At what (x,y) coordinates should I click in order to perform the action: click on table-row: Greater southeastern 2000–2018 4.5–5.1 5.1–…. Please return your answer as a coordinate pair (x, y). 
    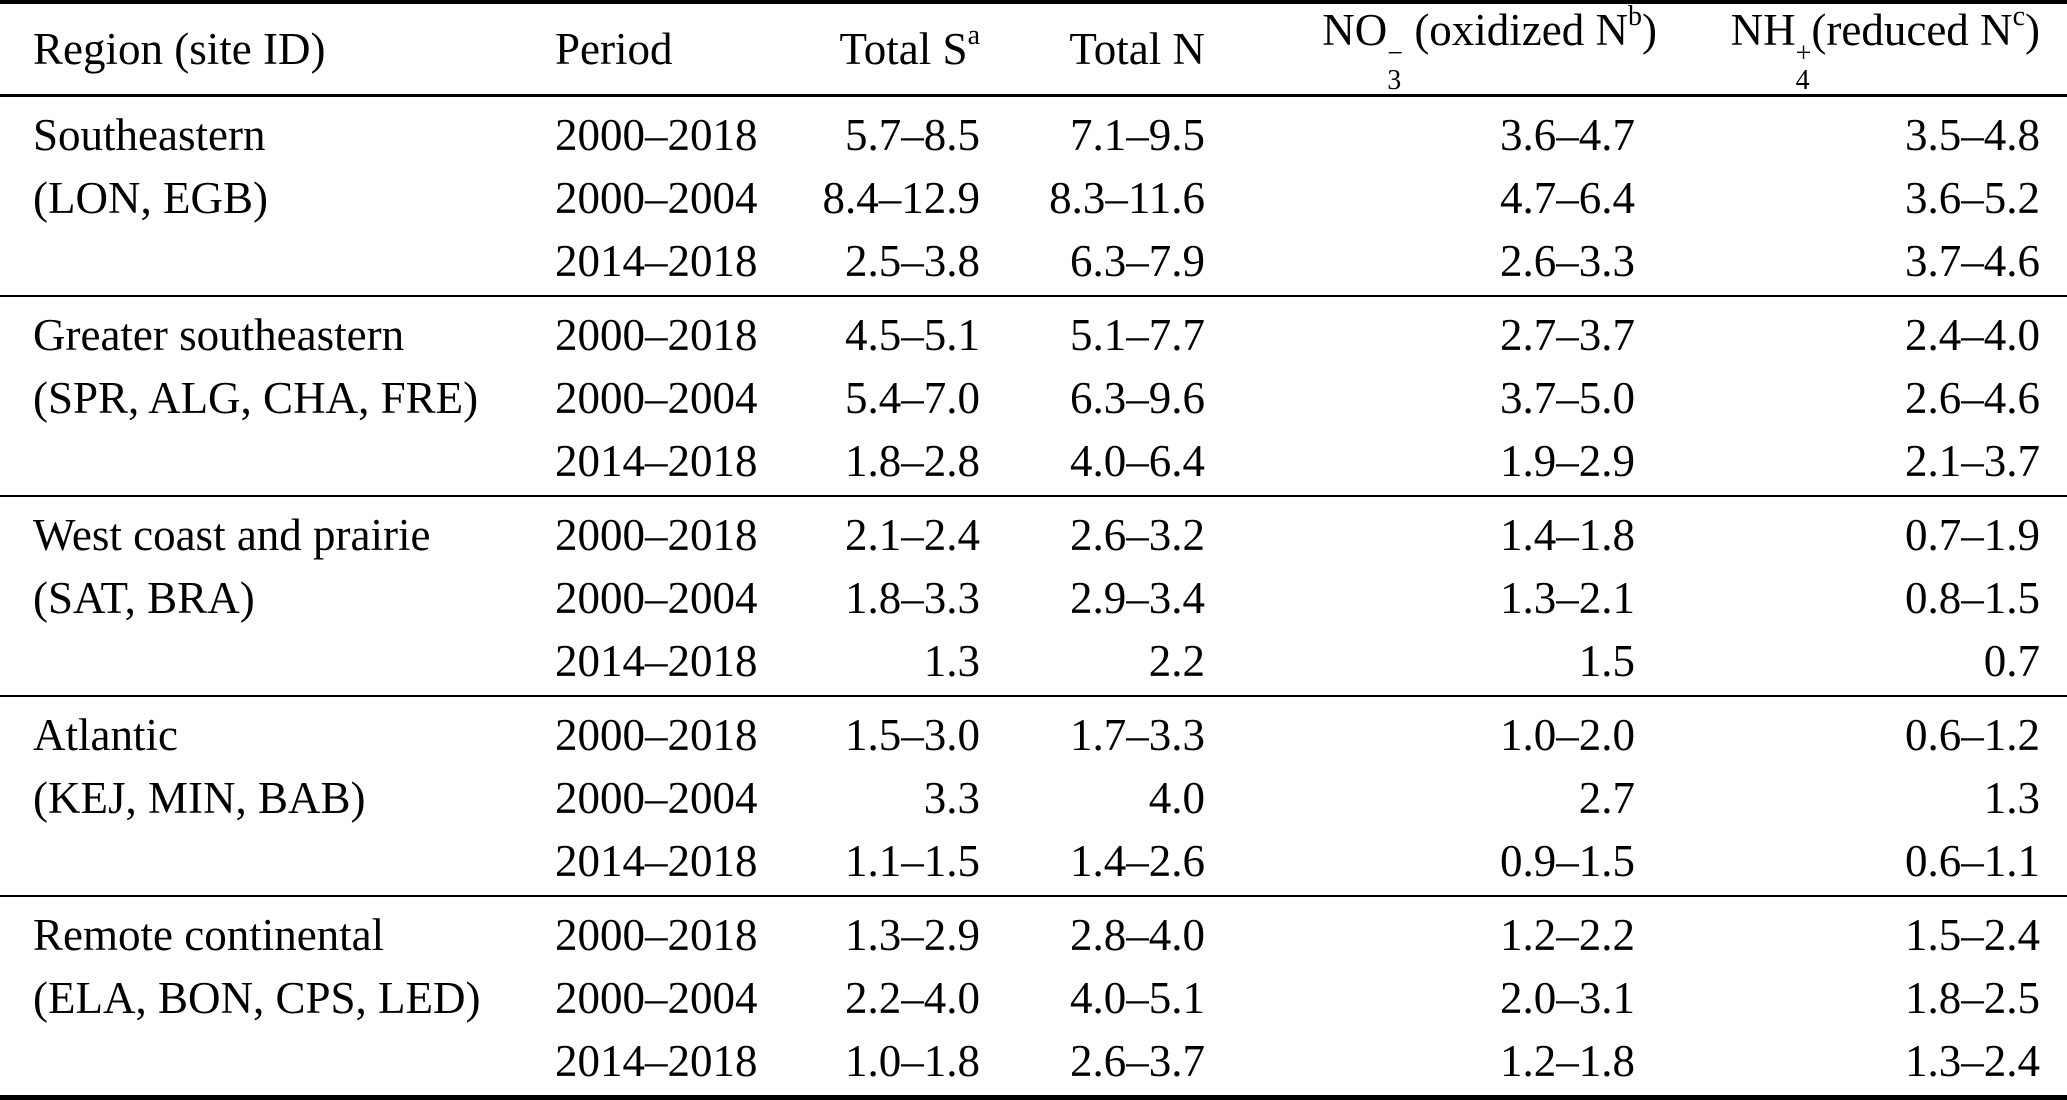
    Looking at the image, I should click on (1033, 331).